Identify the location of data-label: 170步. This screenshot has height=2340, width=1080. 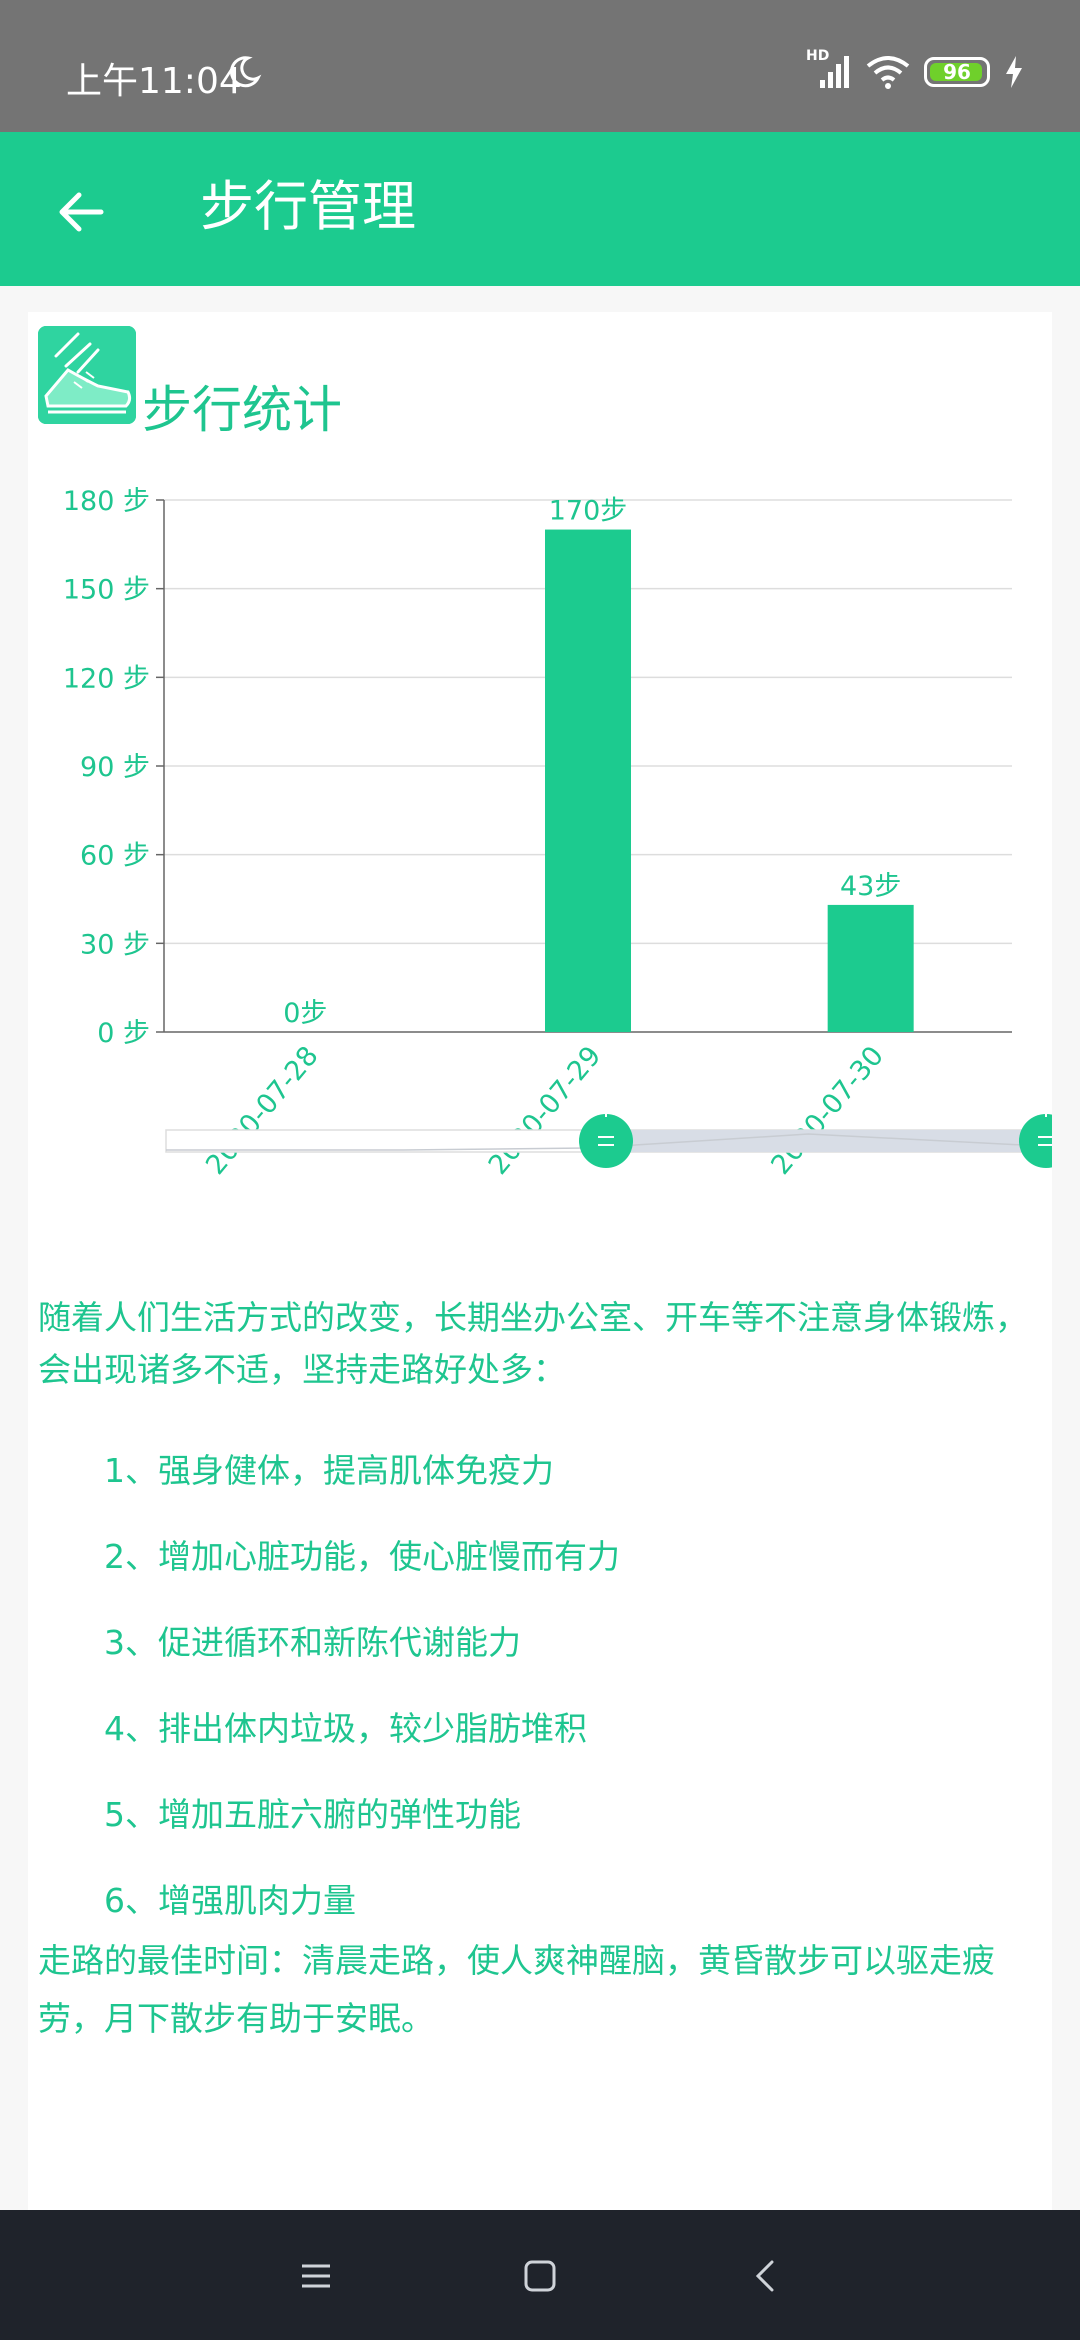
(588, 511).